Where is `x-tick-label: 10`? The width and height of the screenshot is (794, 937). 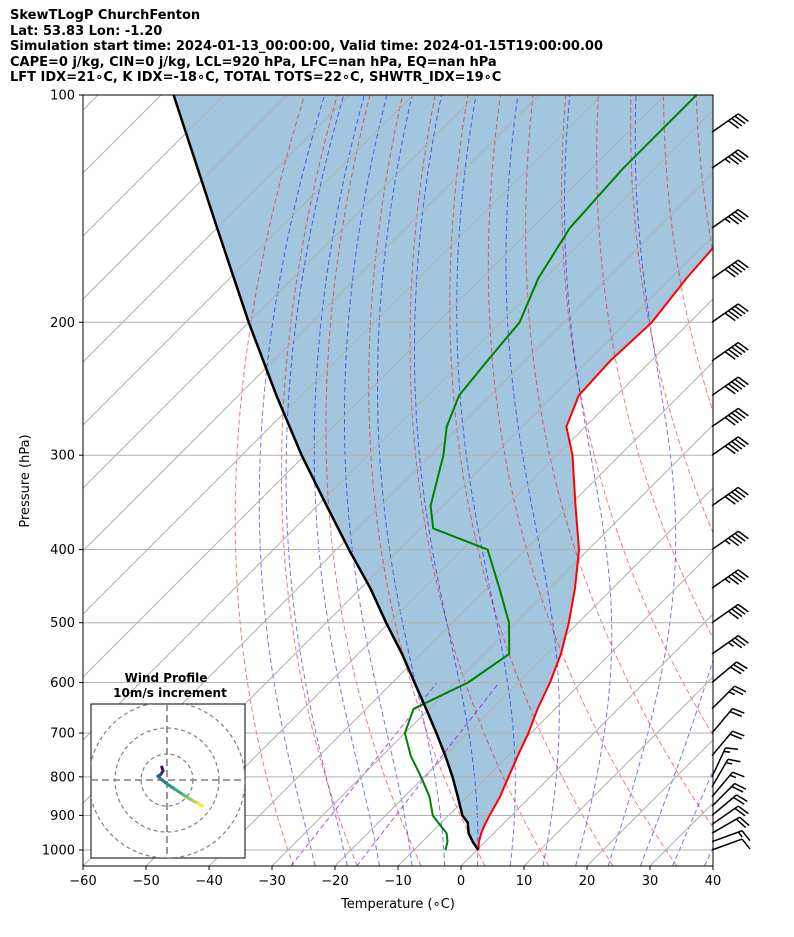
x-tick-label: 10 is located at coordinates (524, 881).